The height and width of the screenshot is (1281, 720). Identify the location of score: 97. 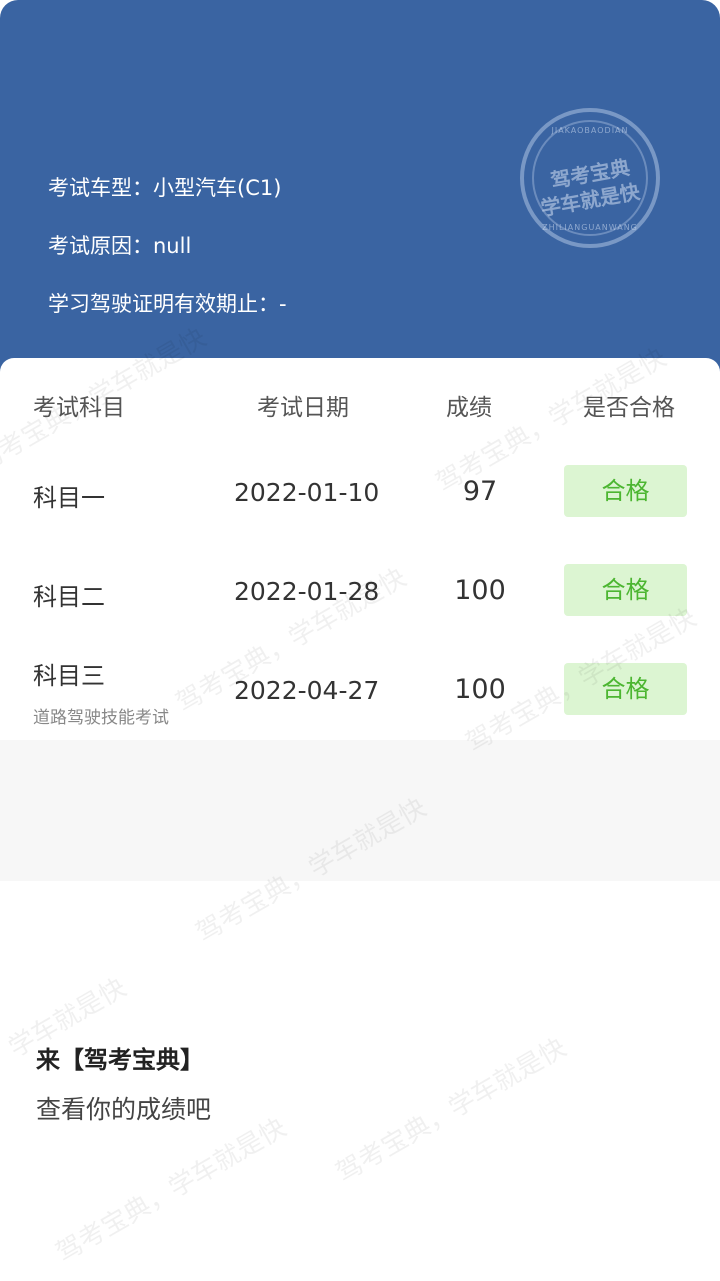
(480, 491).